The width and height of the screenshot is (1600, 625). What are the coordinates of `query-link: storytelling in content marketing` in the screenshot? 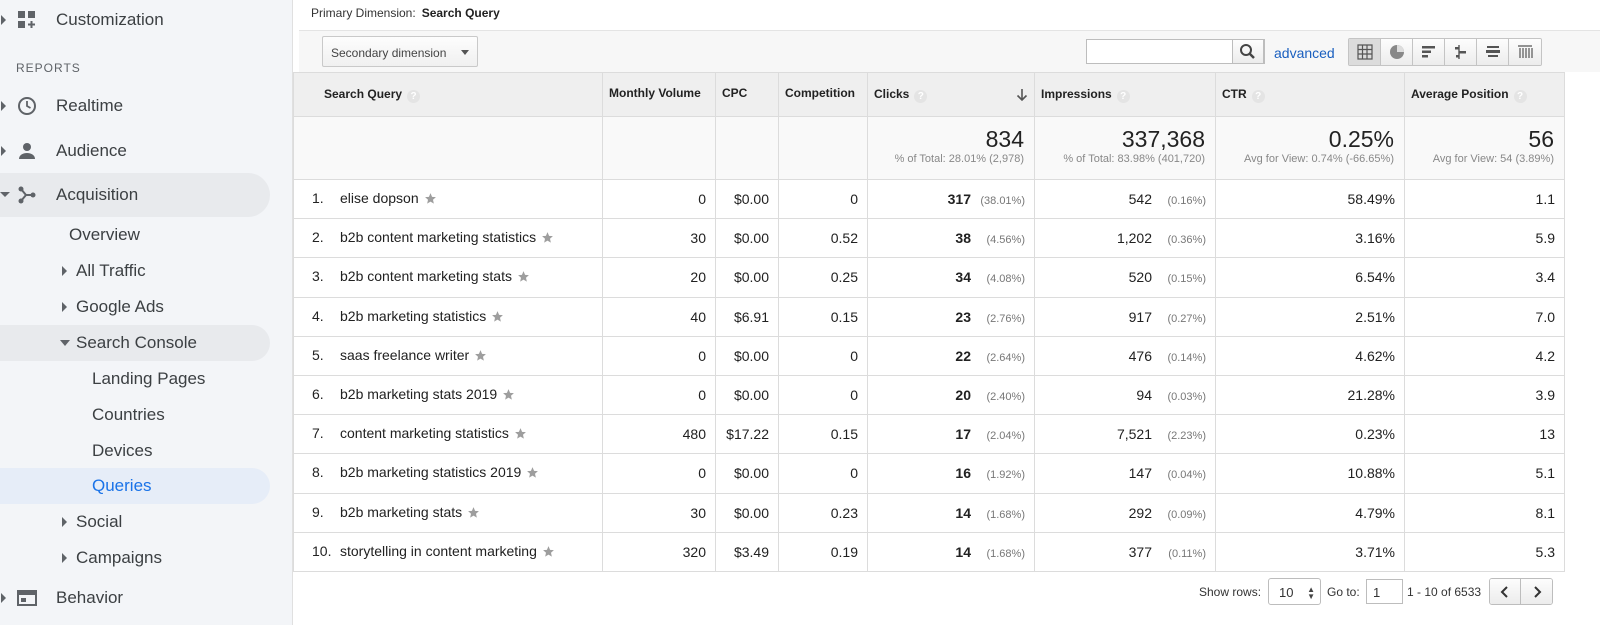 It's located at (438, 550).